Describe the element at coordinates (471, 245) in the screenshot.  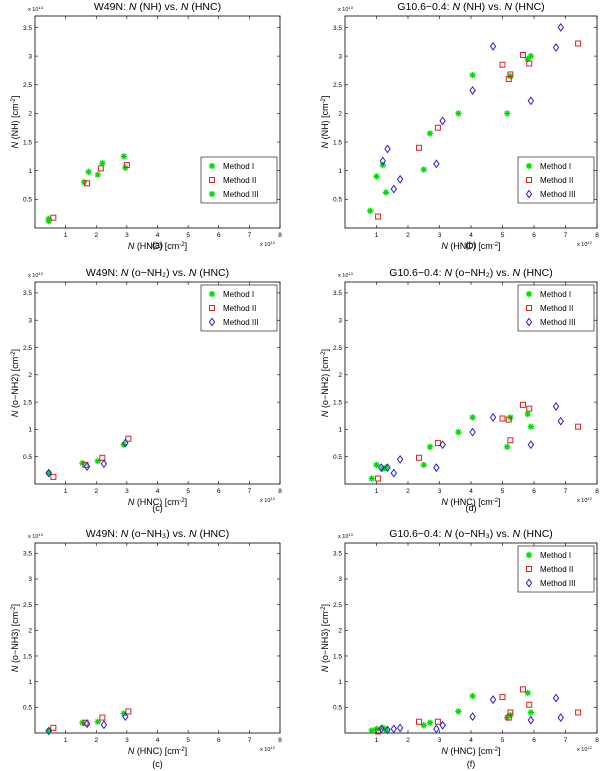
I see `panel-caption: (b)` at that location.